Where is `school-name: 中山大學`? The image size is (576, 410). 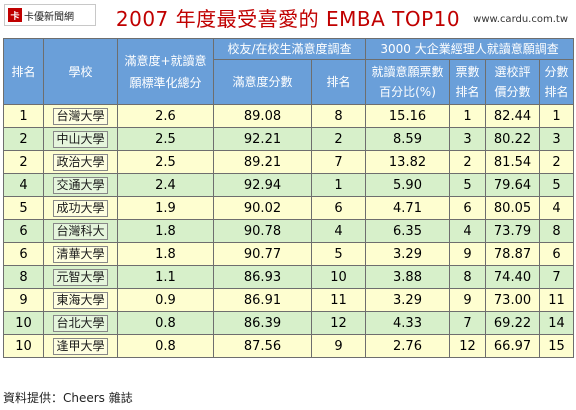
school-name: 中山大學 is located at coordinates (80, 139).